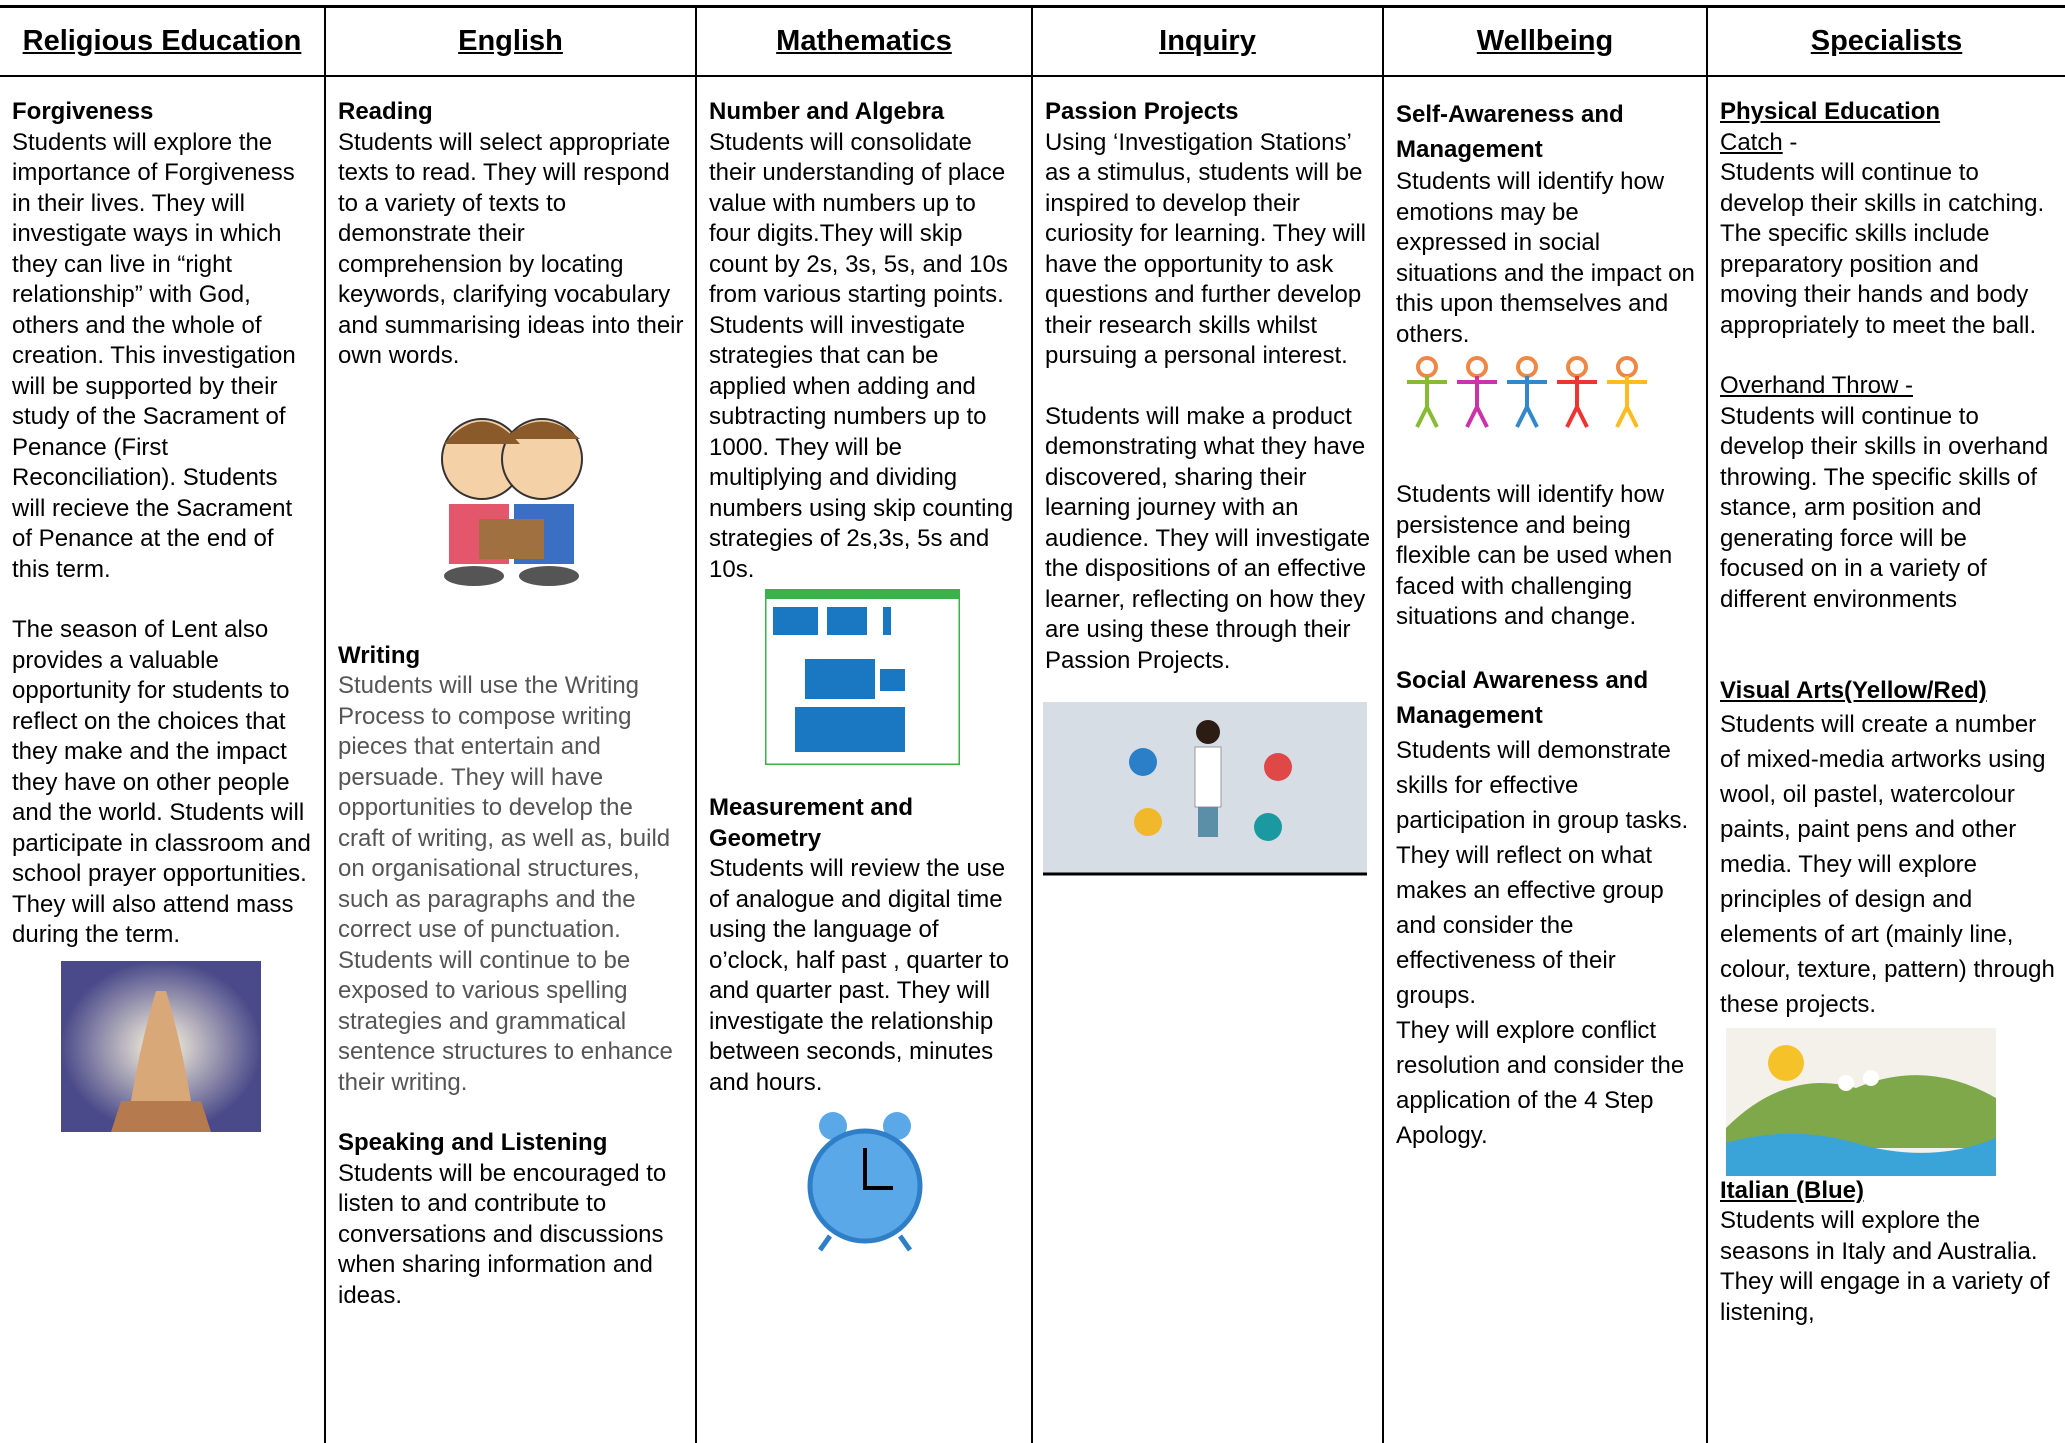  What do you see at coordinates (1886, 42) in the screenshot?
I see `column-title: Specialists` at bounding box center [1886, 42].